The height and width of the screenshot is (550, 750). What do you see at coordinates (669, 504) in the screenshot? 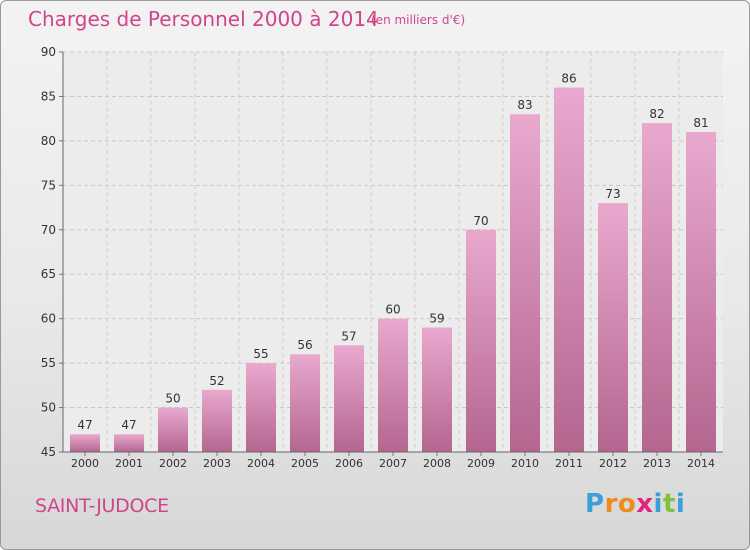
I see `logo-letter: t` at bounding box center [669, 504].